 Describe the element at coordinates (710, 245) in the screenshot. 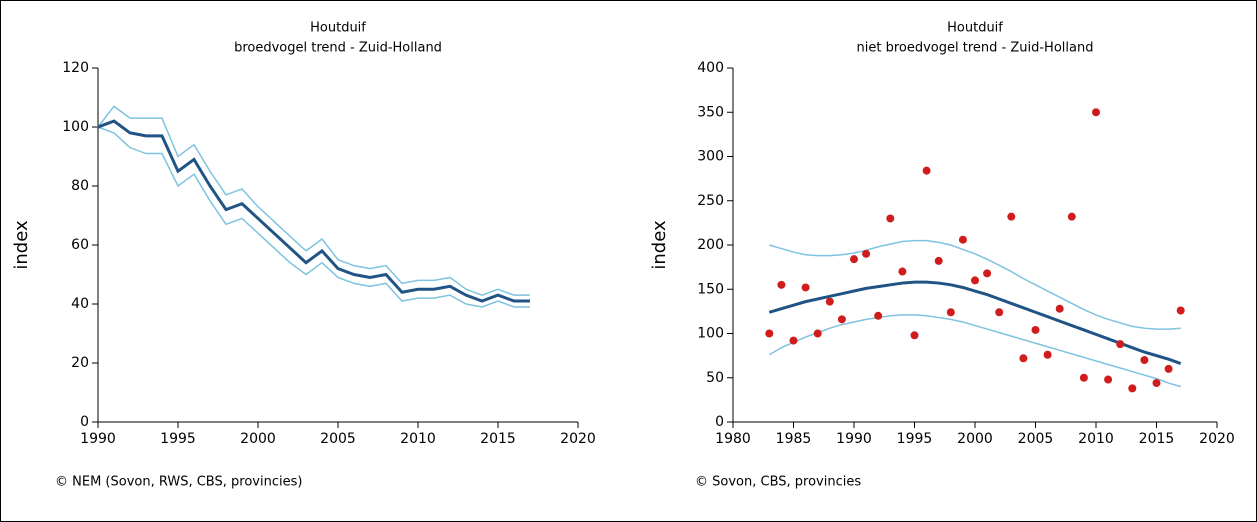

I see `y-tick-label: 200` at that location.